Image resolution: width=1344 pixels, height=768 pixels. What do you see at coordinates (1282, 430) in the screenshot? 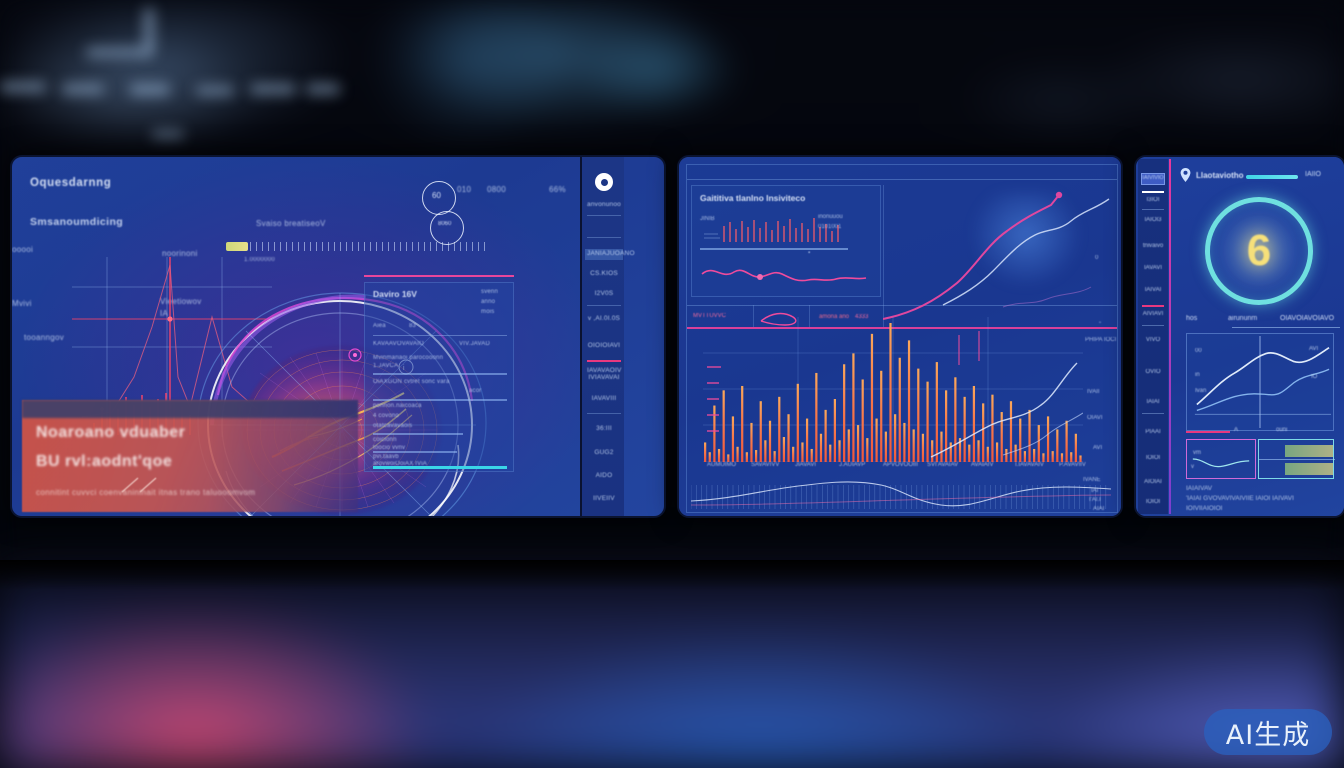
I see `trend-x-label-1: ouni` at bounding box center [1282, 430].